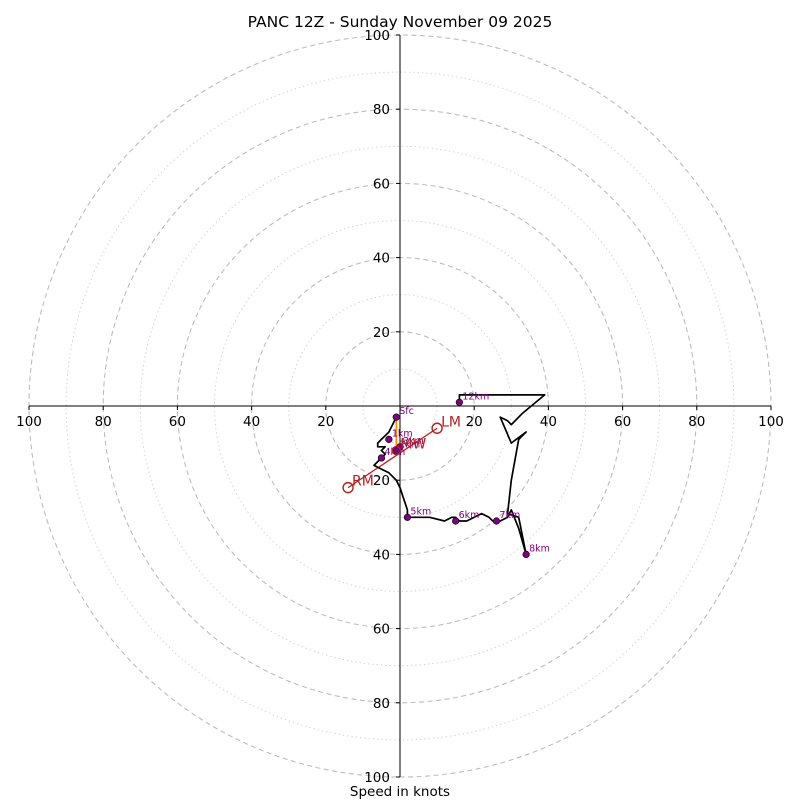 This screenshot has width=800, height=800. Describe the element at coordinates (539, 548) in the screenshot. I see `height-label-8km: 8km` at that location.